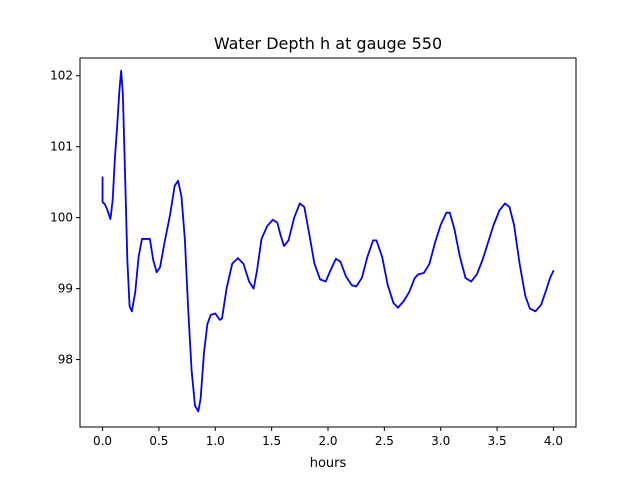 The width and height of the screenshot is (640, 484). What do you see at coordinates (327, 441) in the screenshot?
I see `x-tick-label: 2.0` at bounding box center [327, 441].